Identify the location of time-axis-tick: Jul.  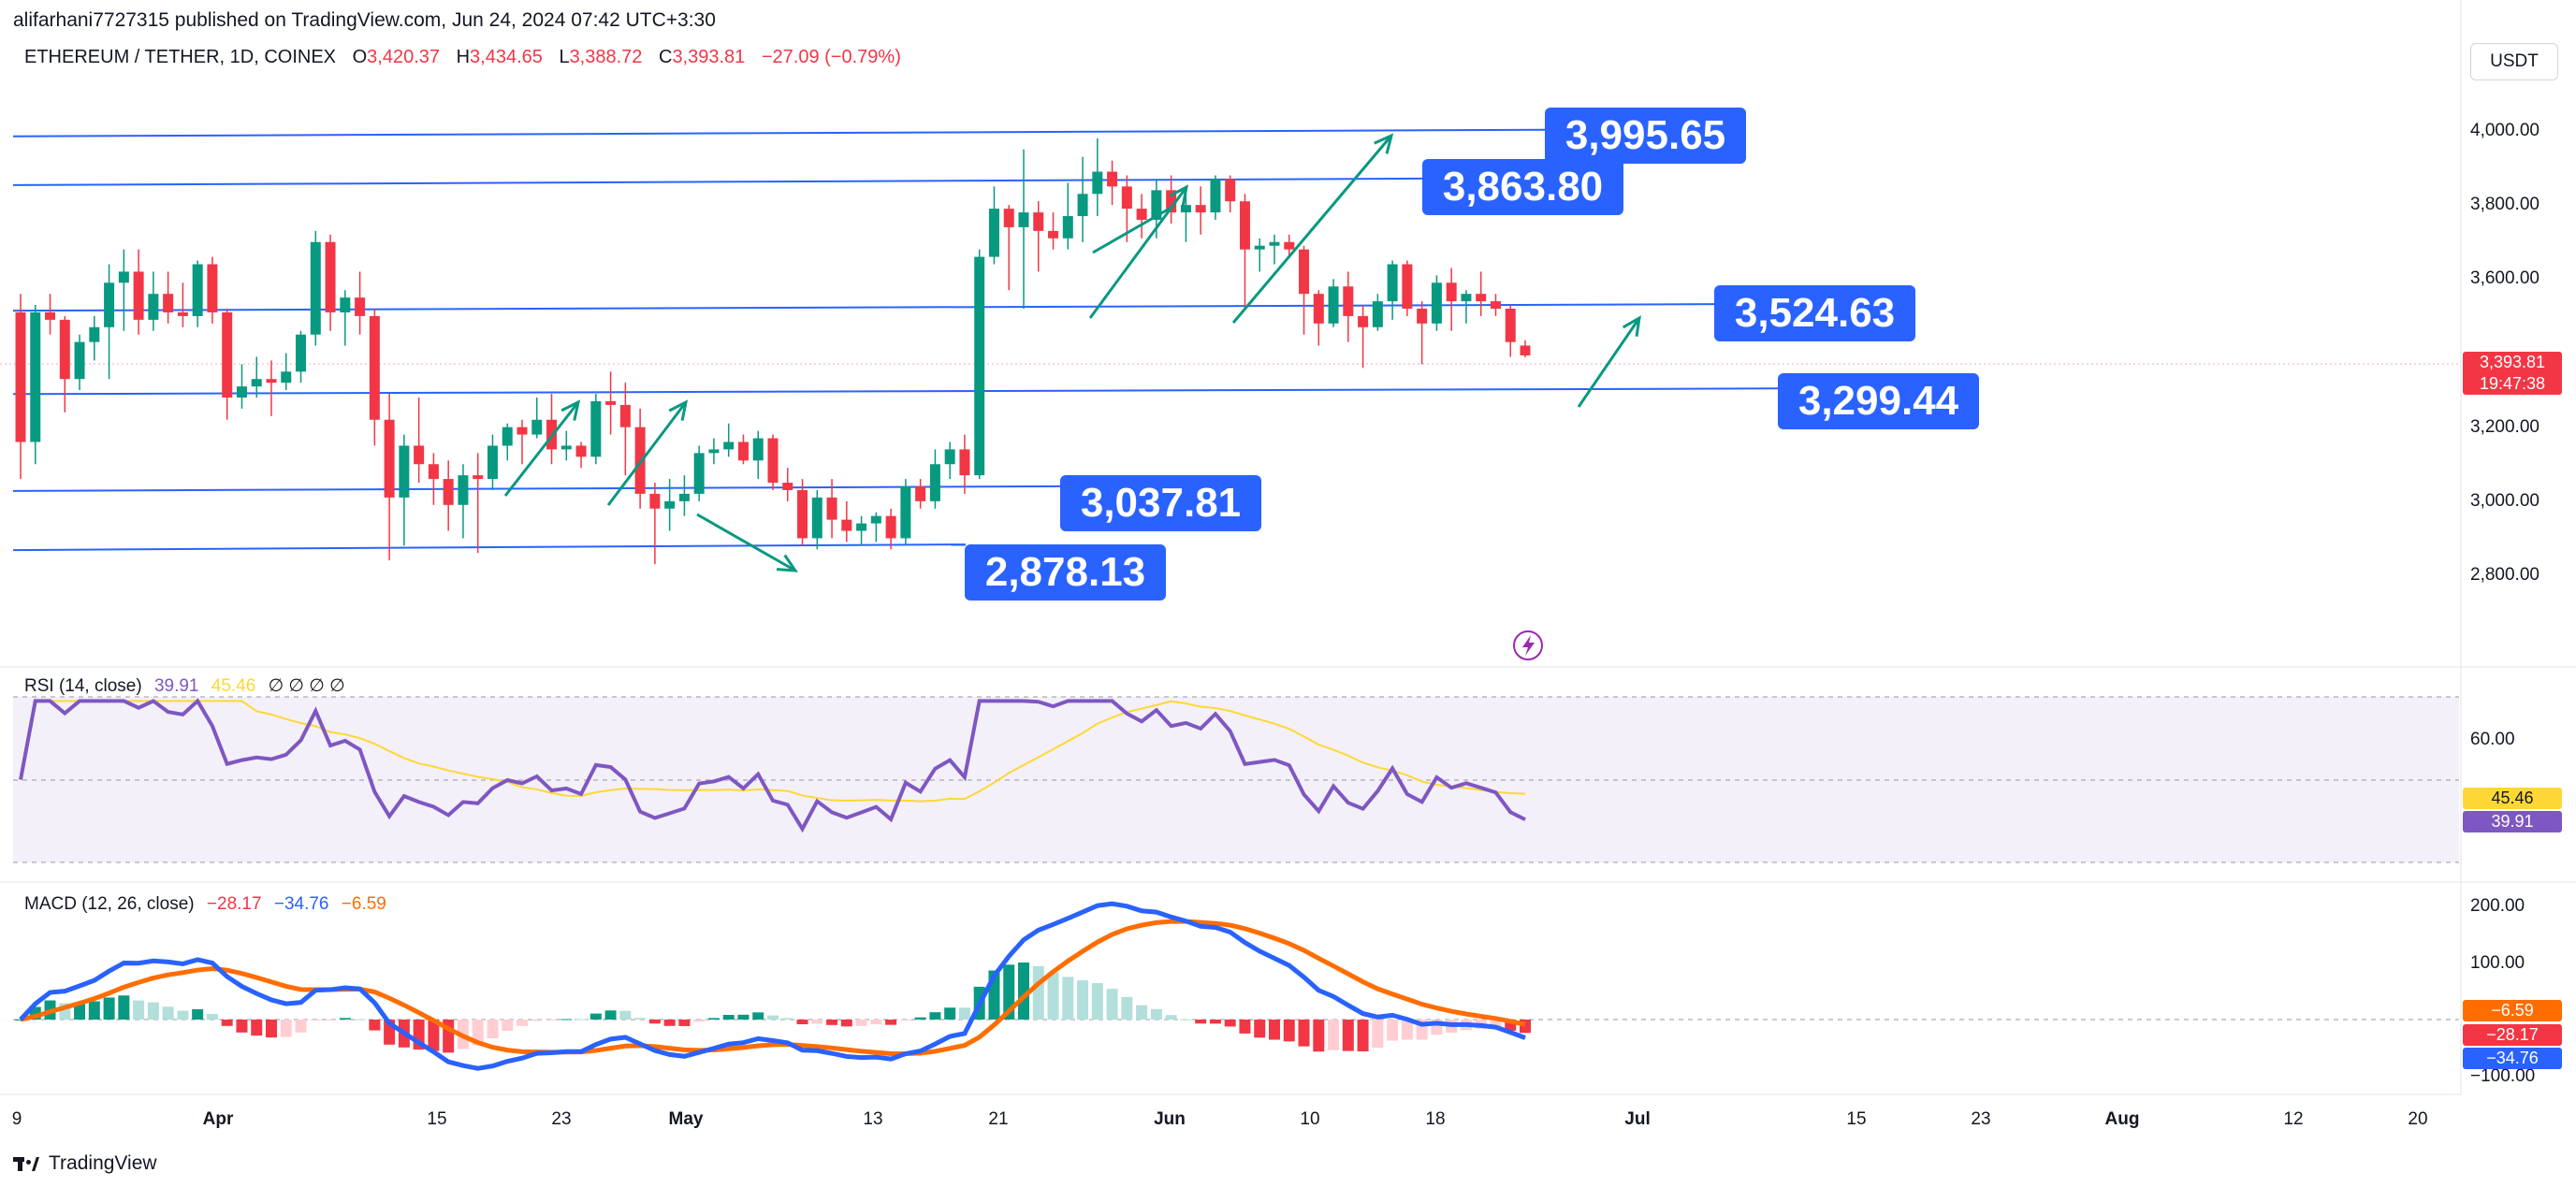
(1637, 1119).